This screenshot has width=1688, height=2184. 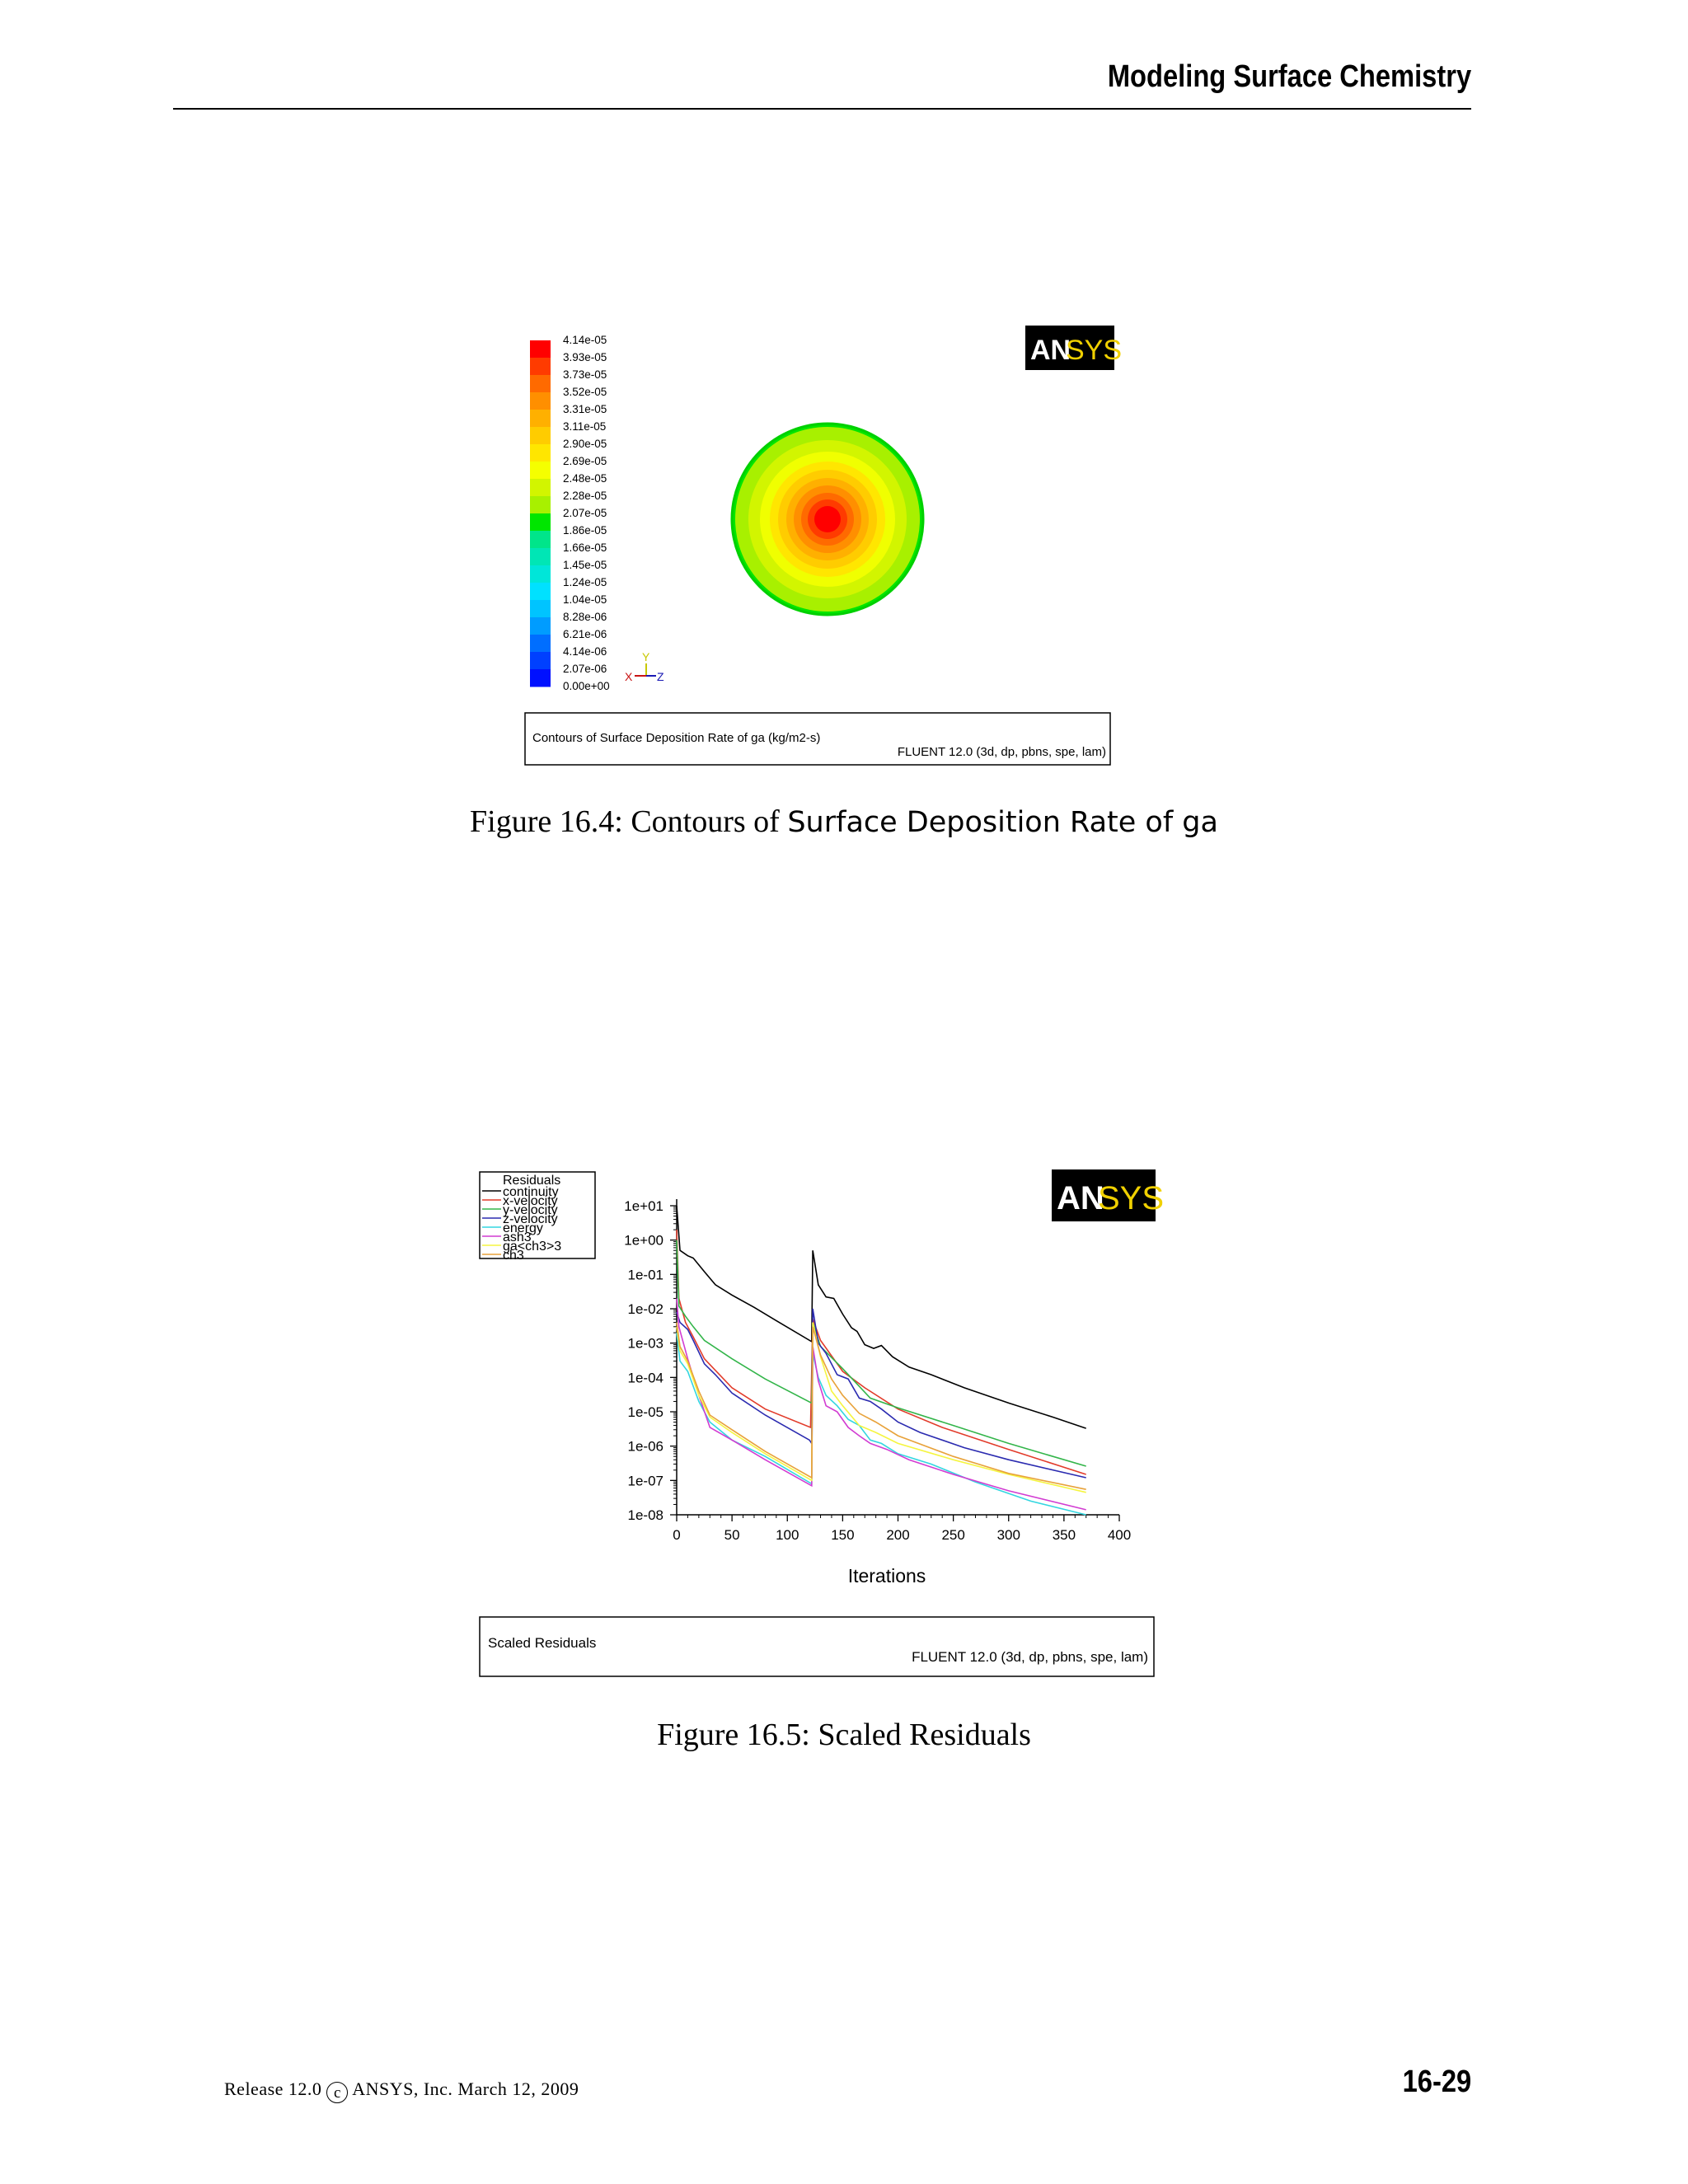 I want to click on x-tick-label: 100, so click(x=788, y=1535).